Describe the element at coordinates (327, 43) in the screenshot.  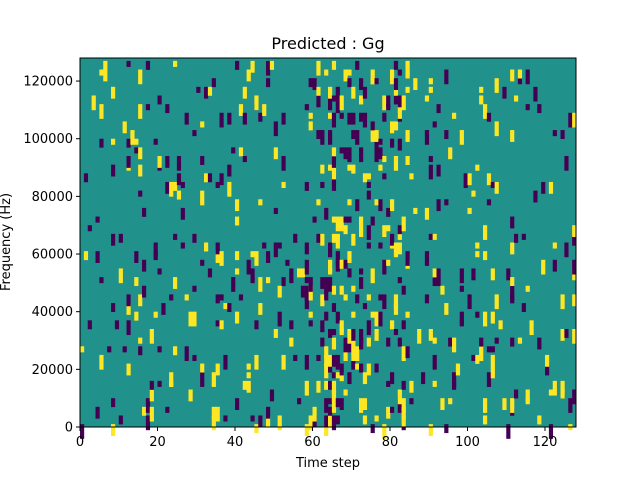
I see `chart-title: Predicted : Gg` at that location.